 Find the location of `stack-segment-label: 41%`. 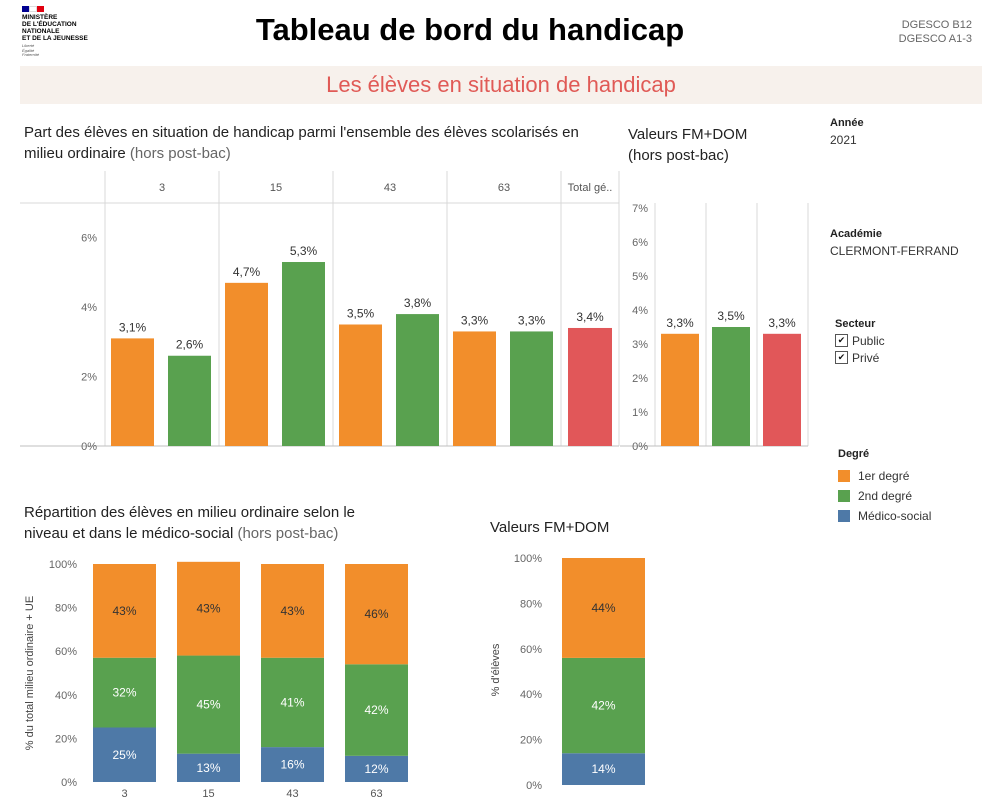

stack-segment-label: 41% is located at coordinates (292, 702).